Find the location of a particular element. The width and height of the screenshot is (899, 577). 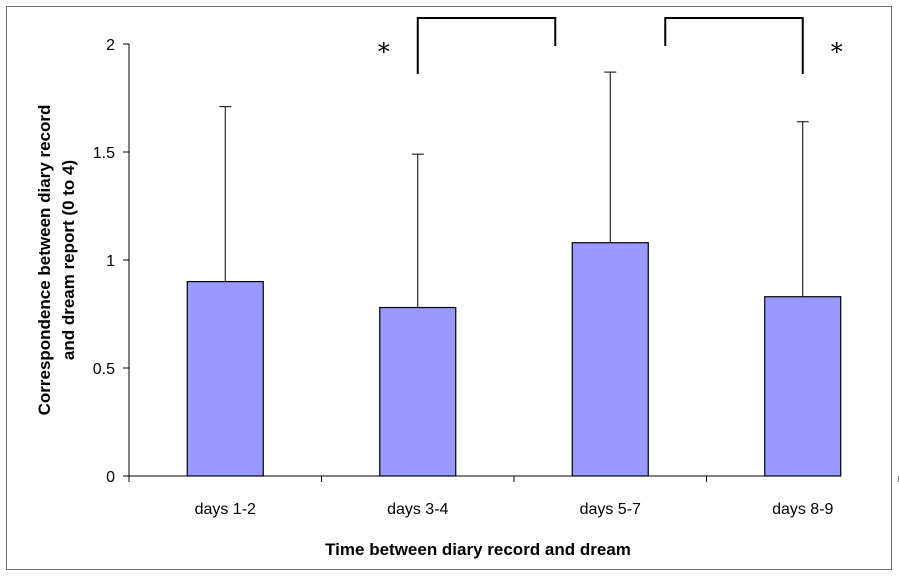

x-axis: days 1-2 days 3-4 days 5-7 days 8-9 is located at coordinates (513, 496).